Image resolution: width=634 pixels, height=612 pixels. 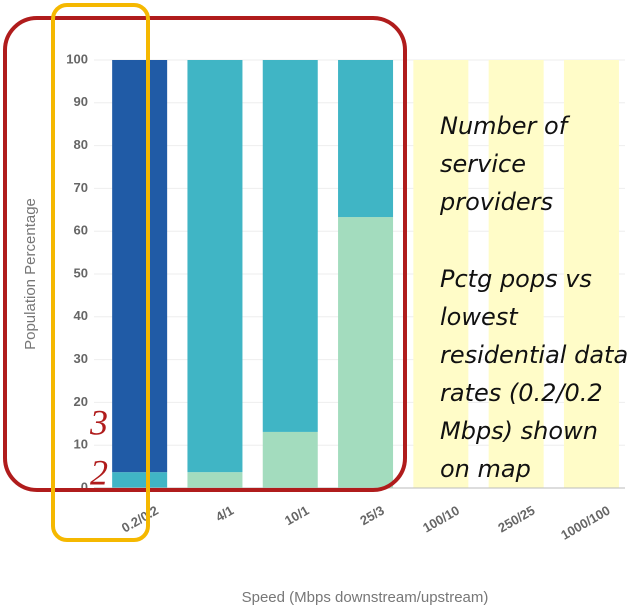 What do you see at coordinates (81, 187) in the screenshot?
I see `y-tick-label: 70` at bounding box center [81, 187].